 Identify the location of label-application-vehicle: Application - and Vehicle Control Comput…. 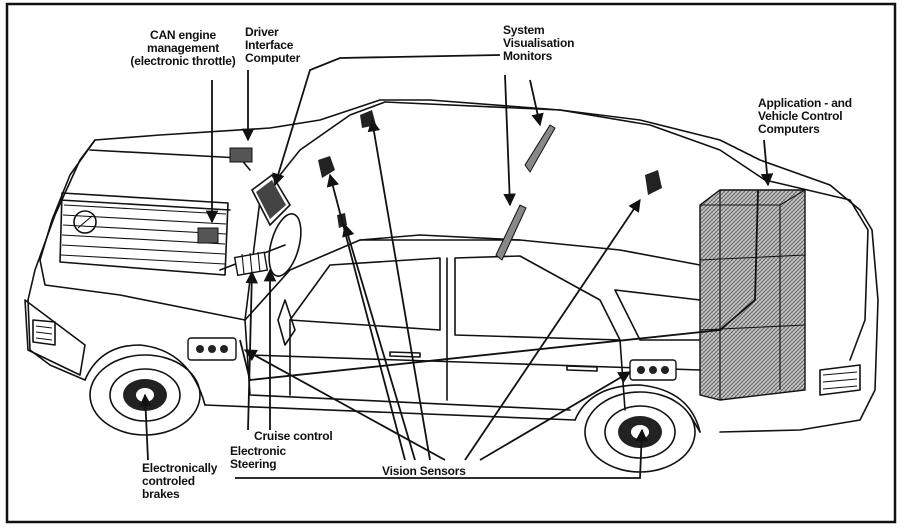
(805, 116).